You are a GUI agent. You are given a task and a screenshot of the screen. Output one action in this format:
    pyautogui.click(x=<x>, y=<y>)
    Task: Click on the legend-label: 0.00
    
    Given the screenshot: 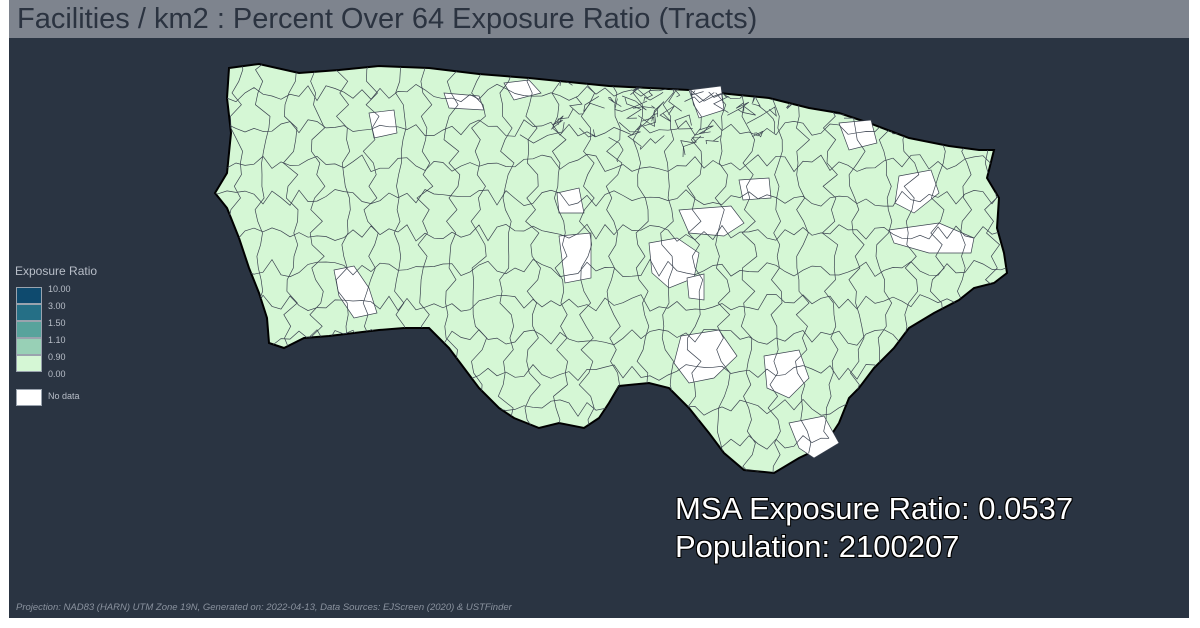 What is the action you would take?
    pyautogui.click(x=57, y=374)
    